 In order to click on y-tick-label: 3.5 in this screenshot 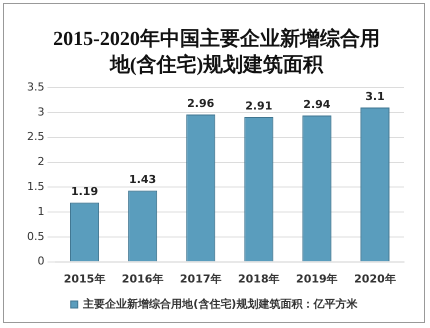, I will do `click(35, 87)`.